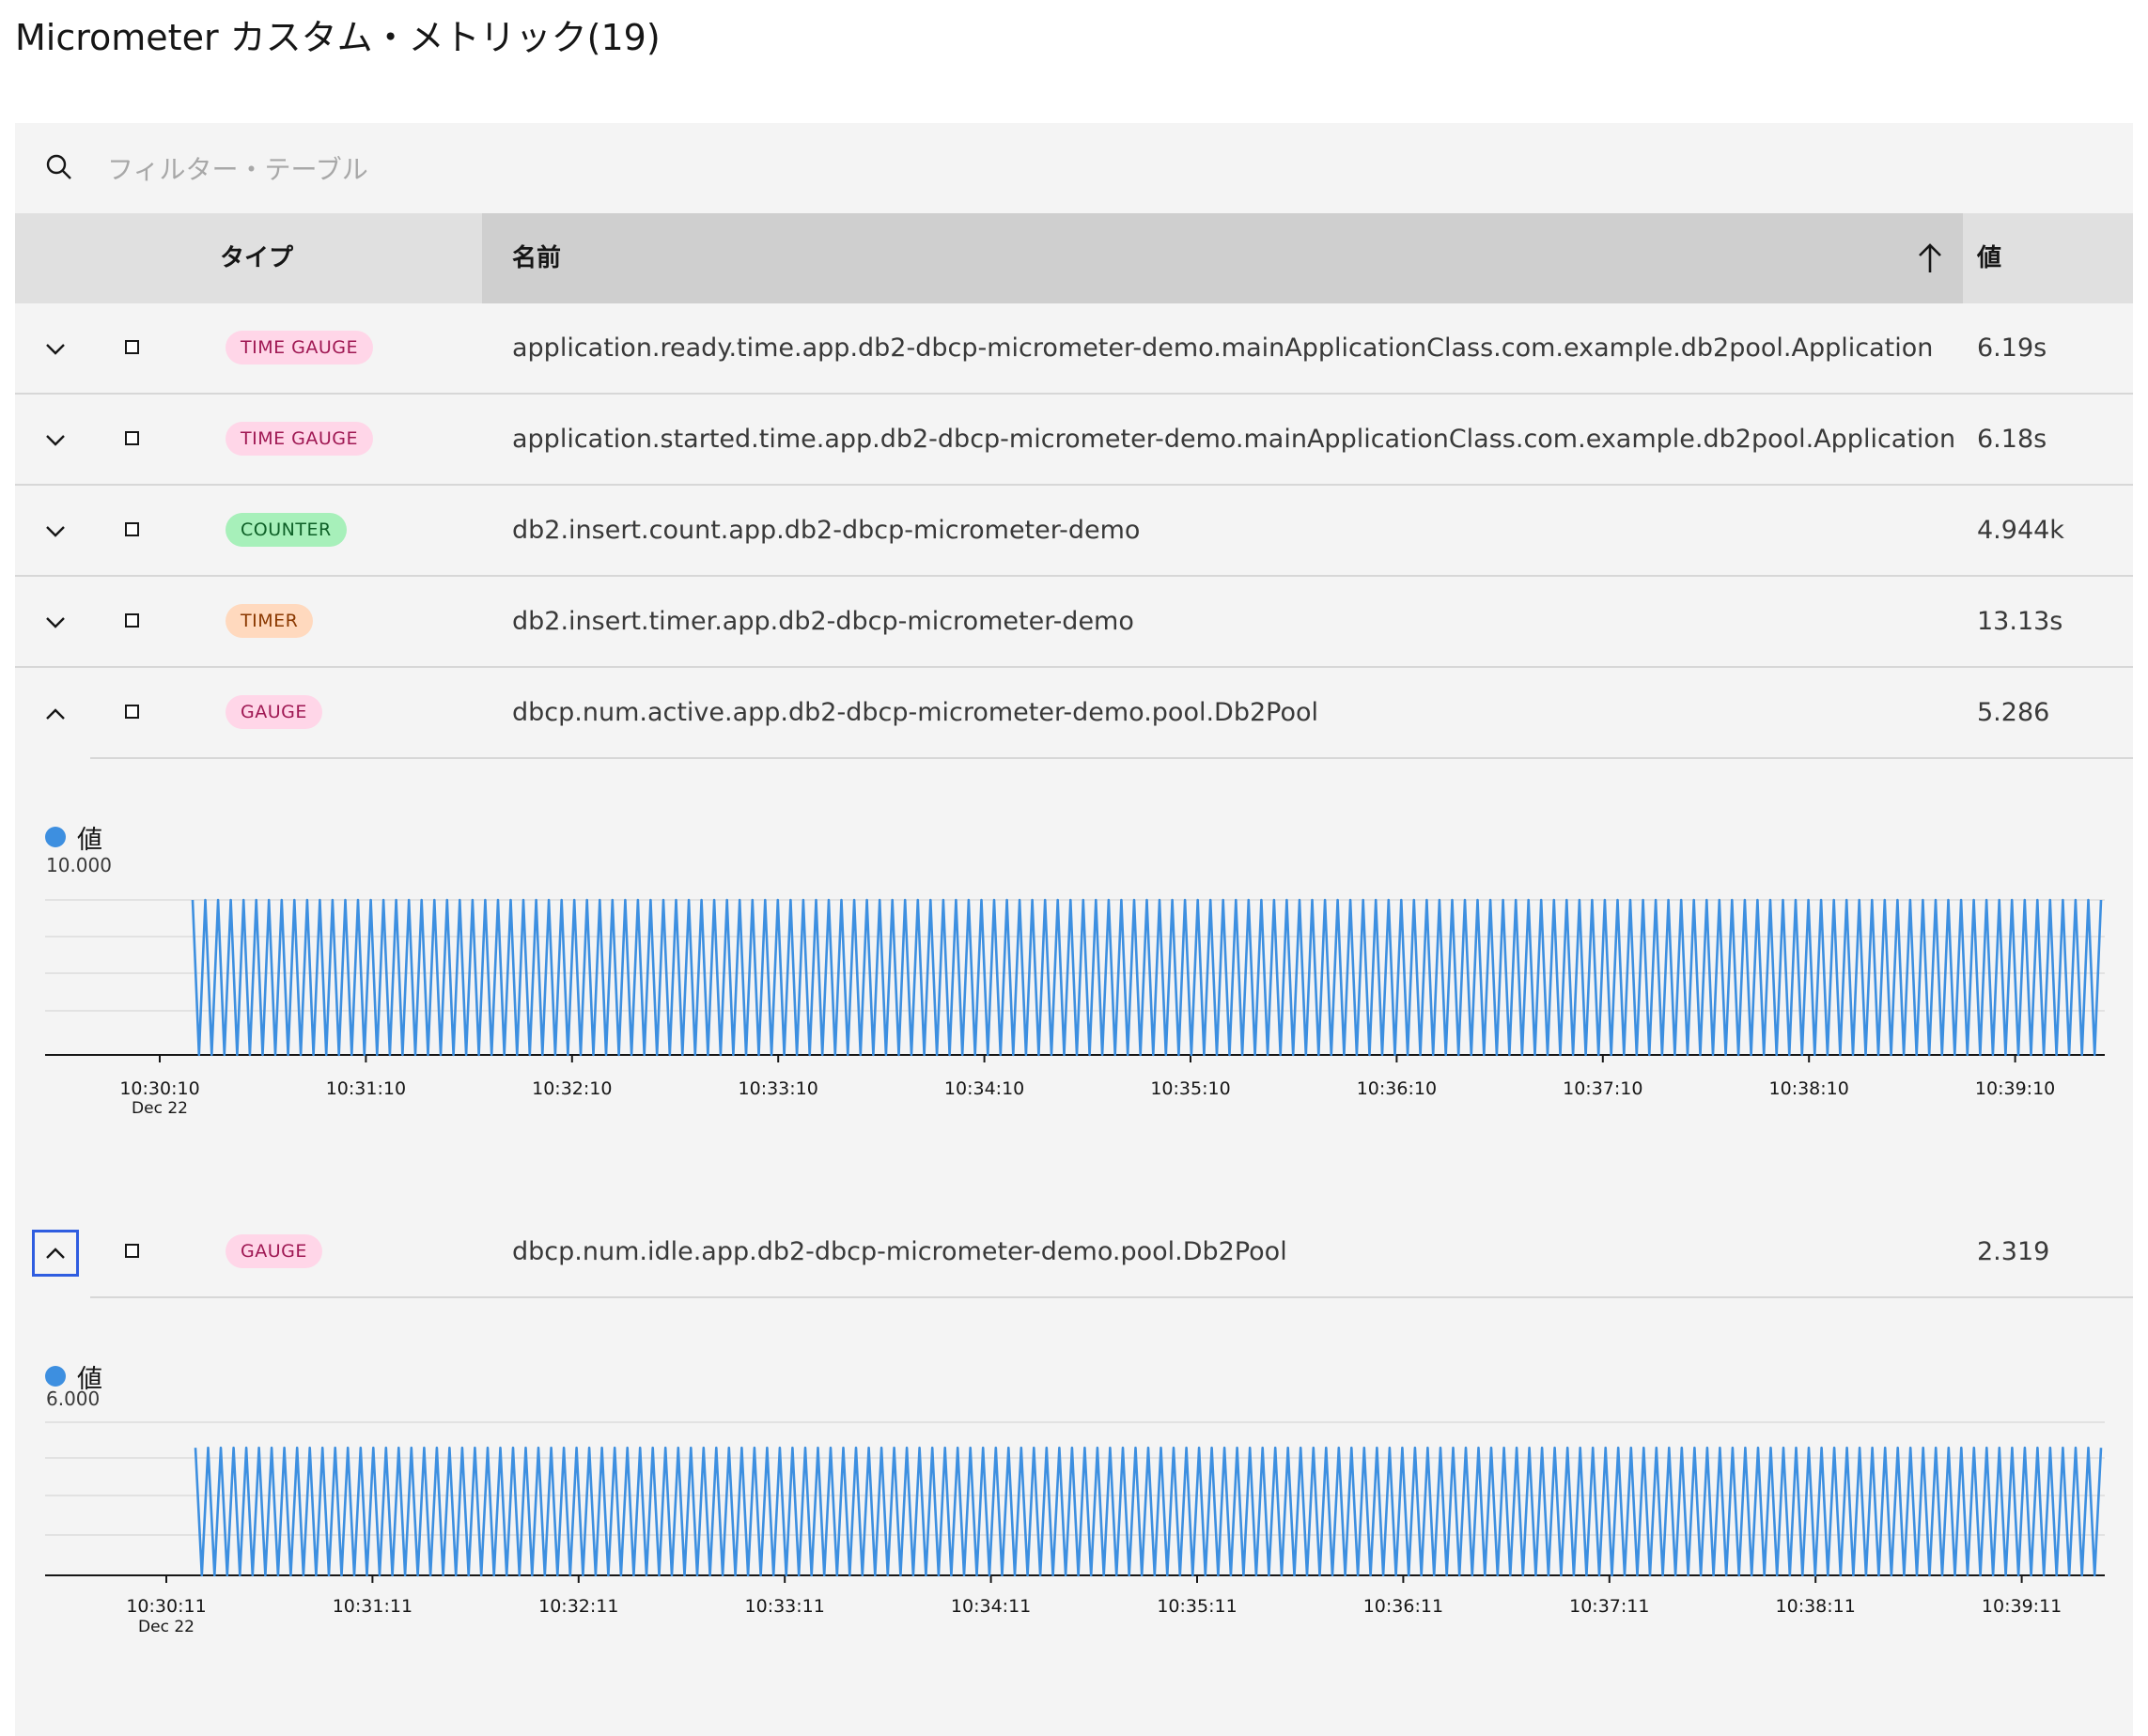 The height and width of the screenshot is (1736, 2148). Describe the element at coordinates (166, 1606) in the screenshot. I see `x-tick-label: 10:30:11` at that location.